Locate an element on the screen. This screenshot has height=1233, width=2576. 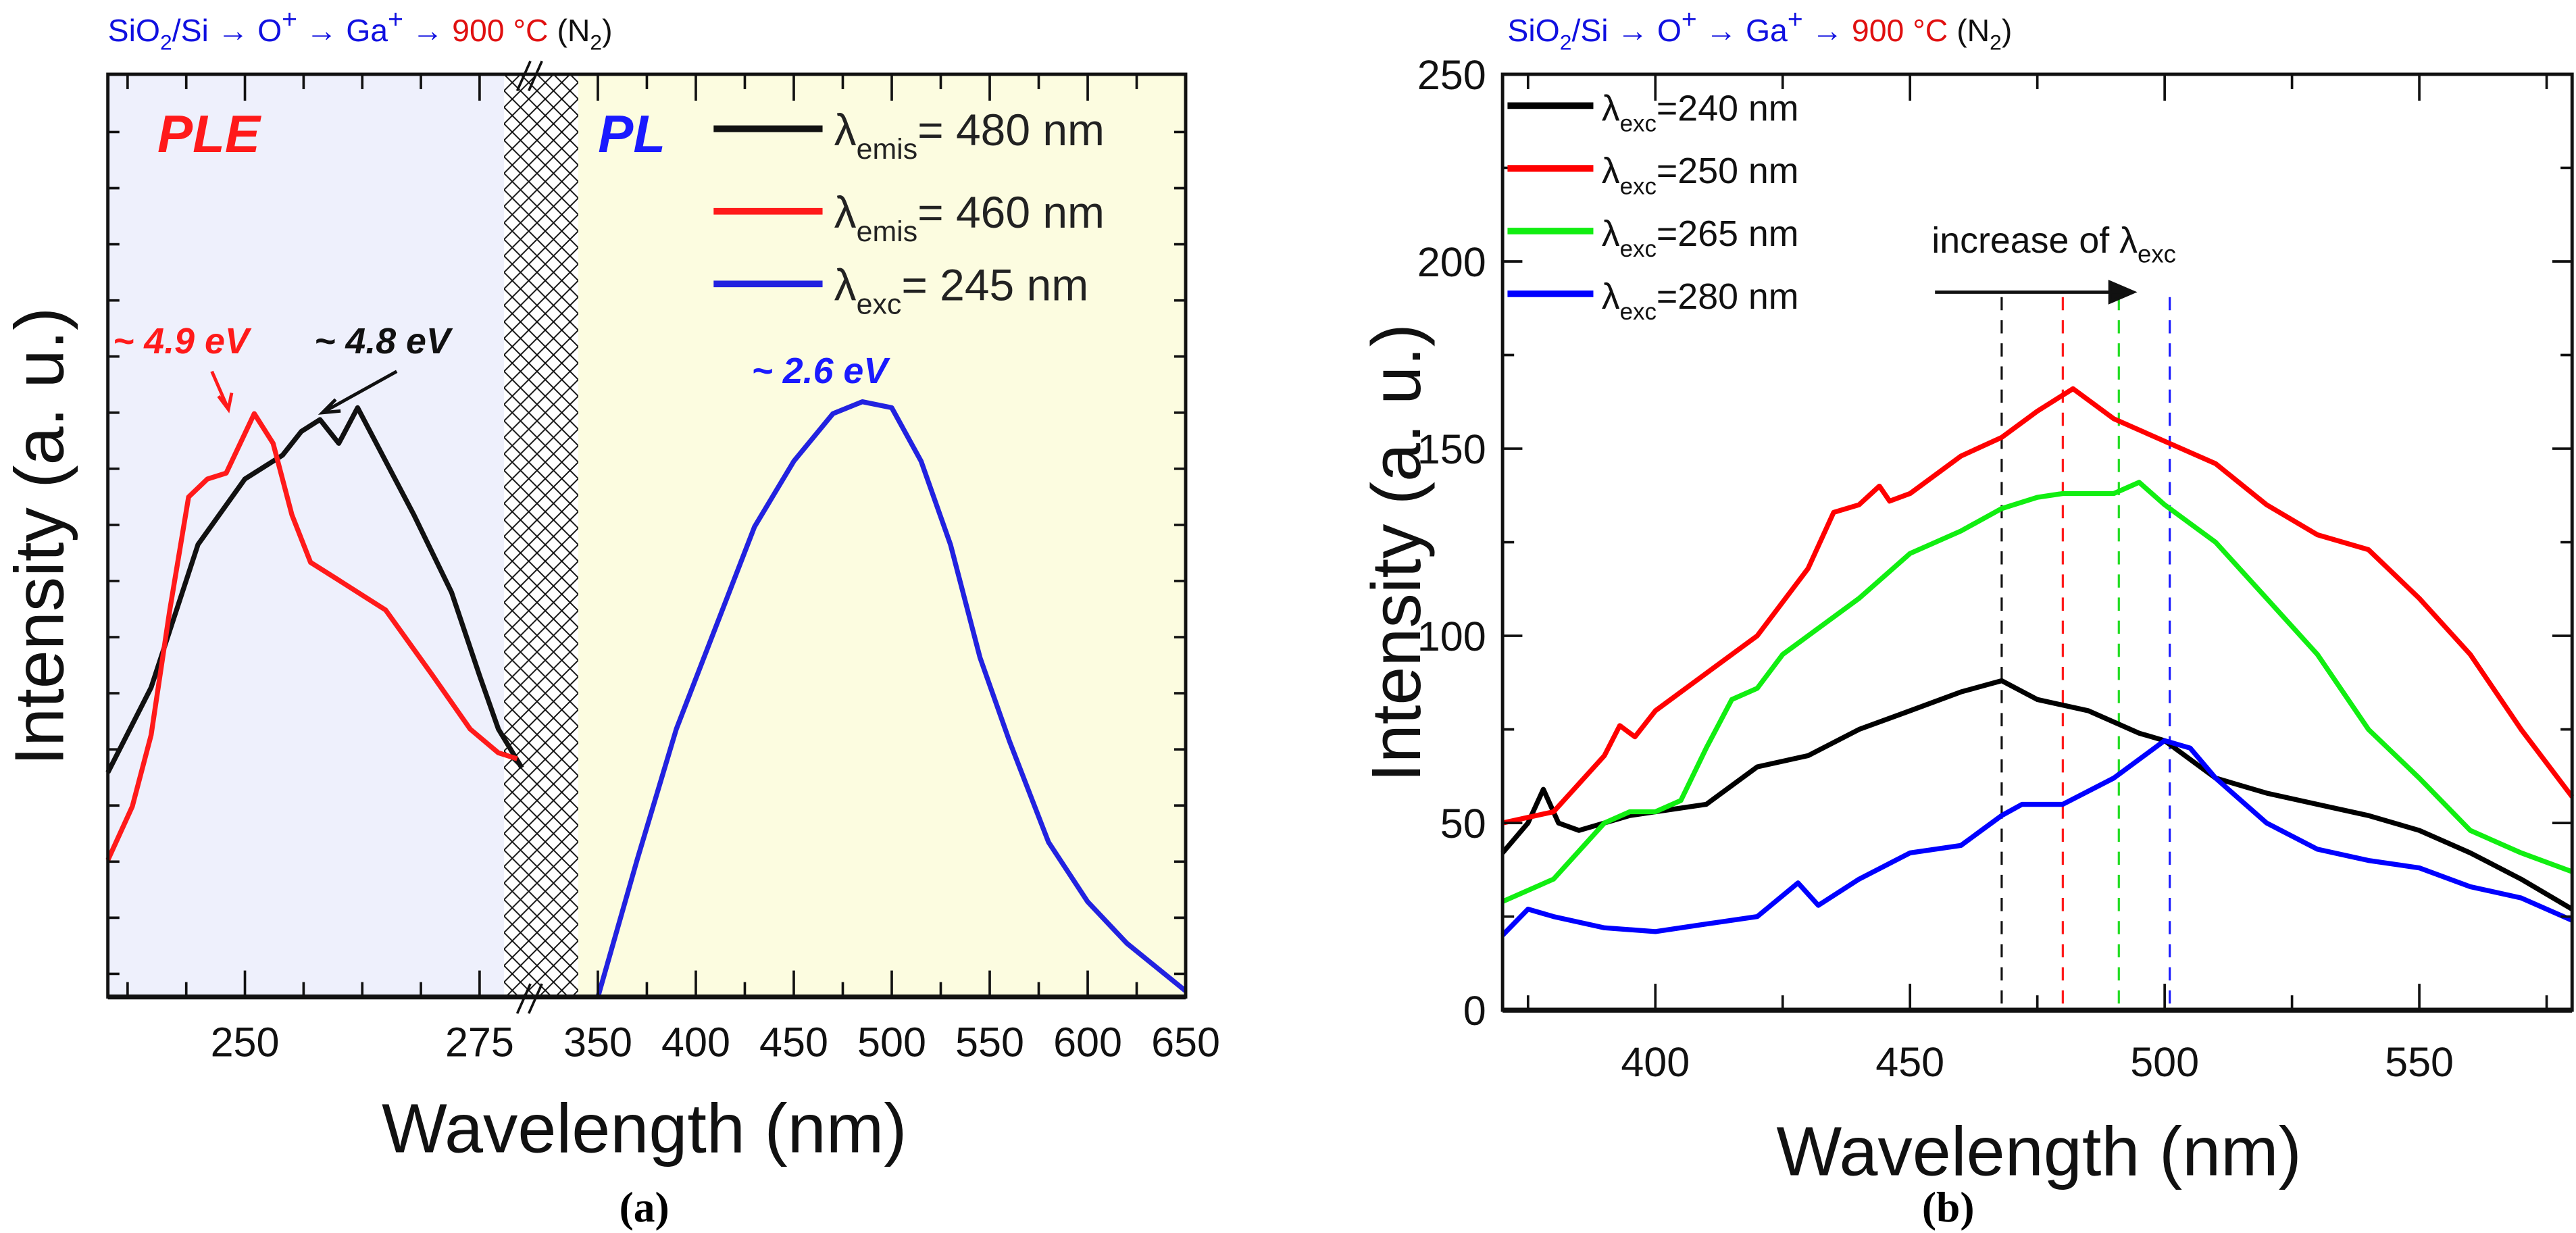
label-text: =240 nm is located at coordinates (1728, 108).